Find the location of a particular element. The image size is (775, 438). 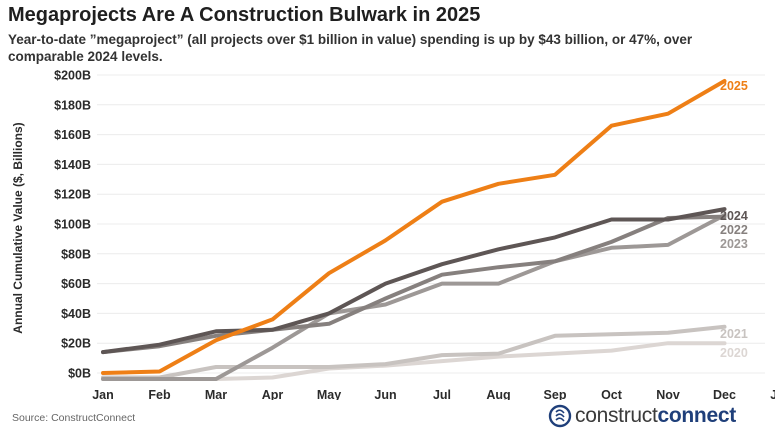

y-tick-label: $0B is located at coordinates (79, 374).